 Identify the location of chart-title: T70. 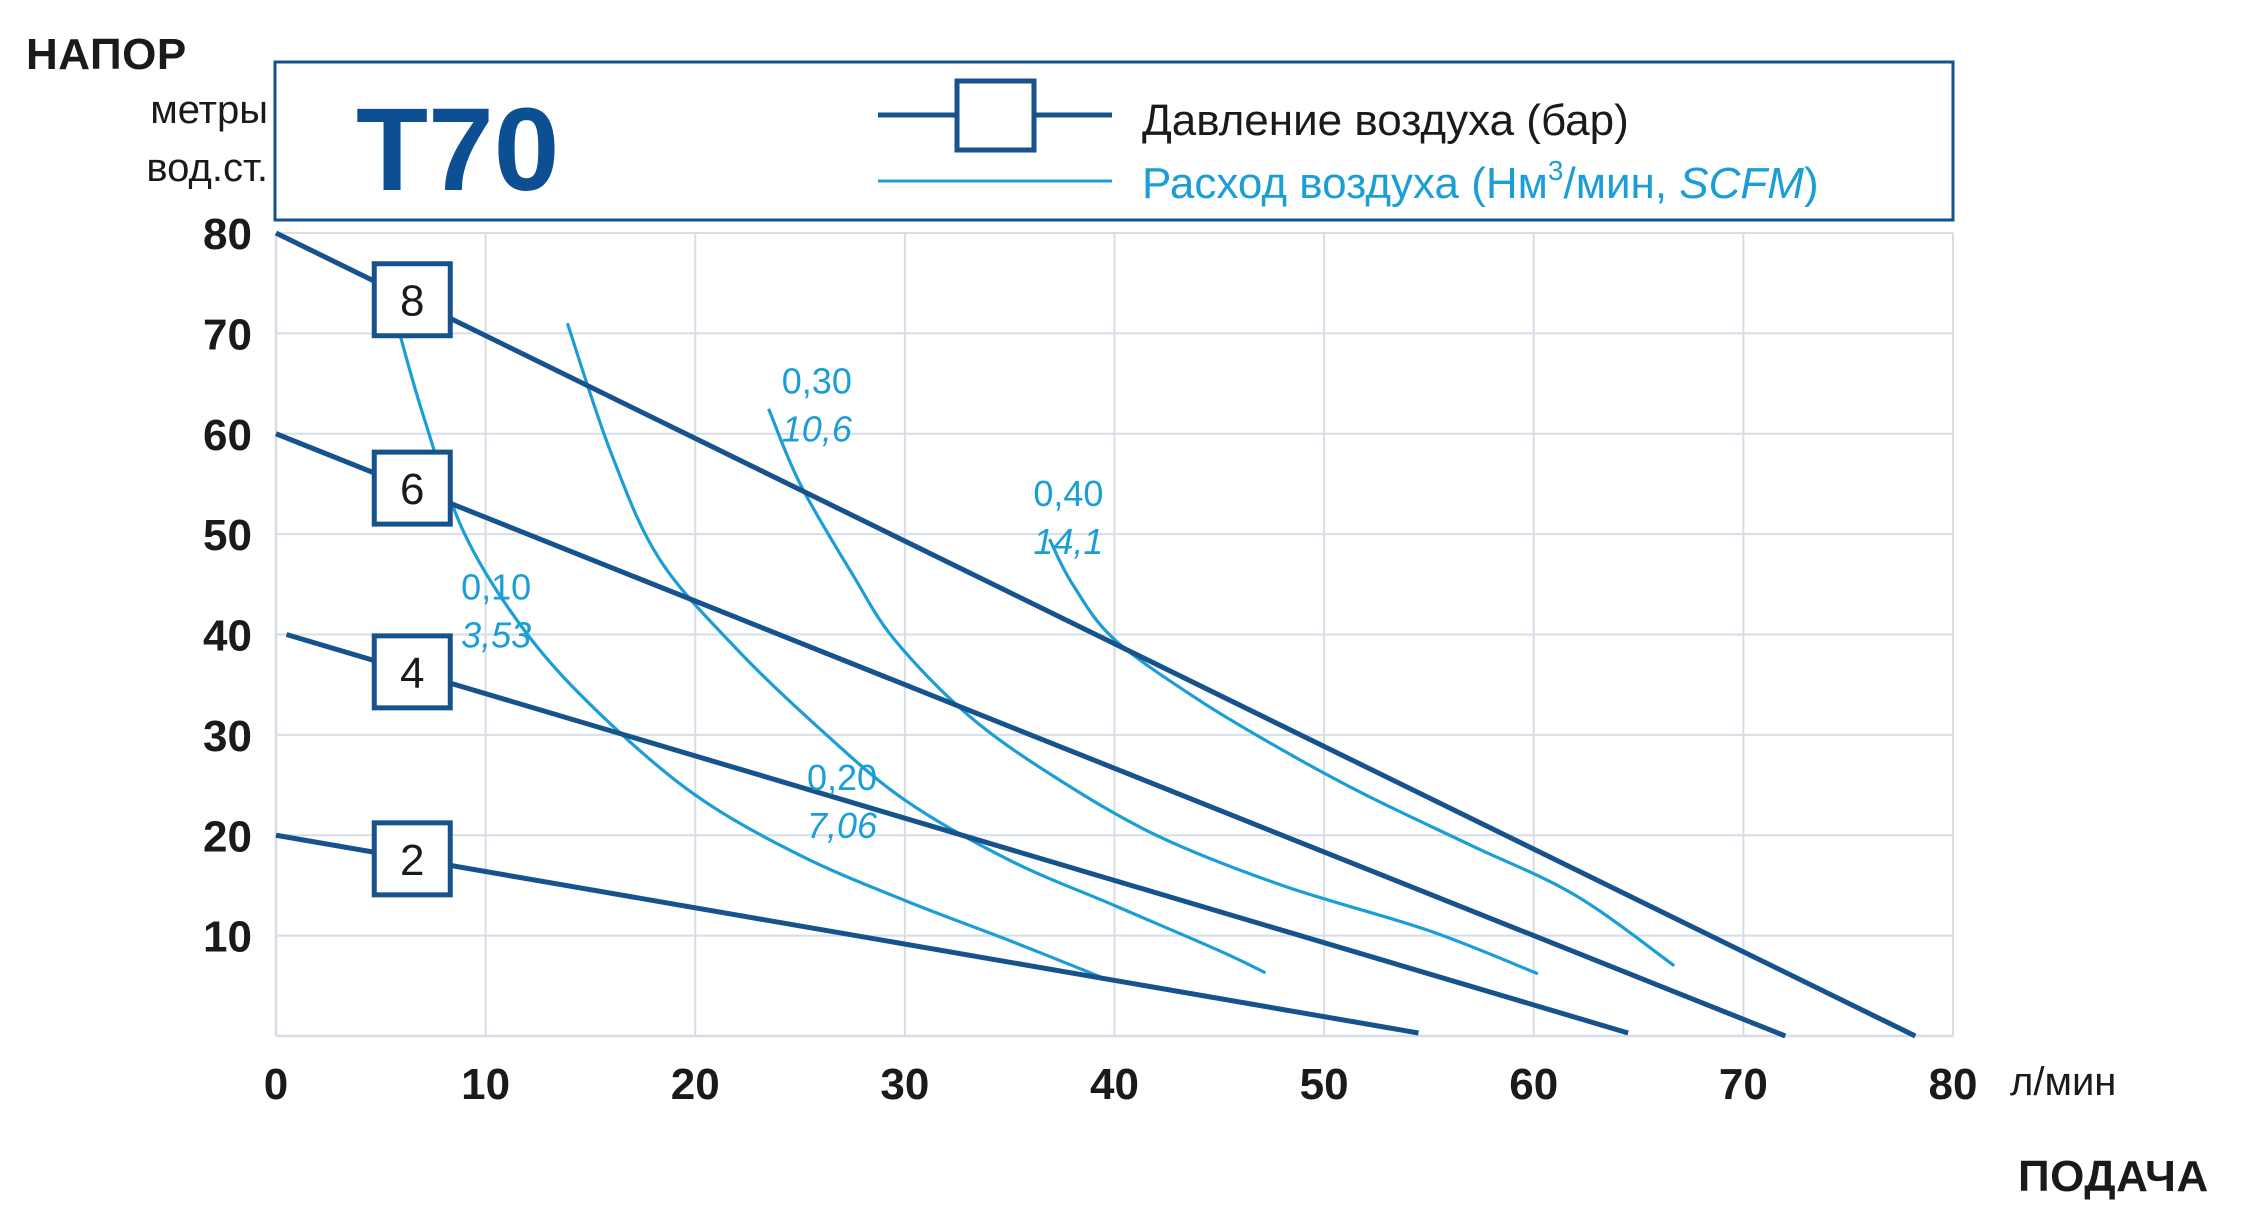
(457, 150).